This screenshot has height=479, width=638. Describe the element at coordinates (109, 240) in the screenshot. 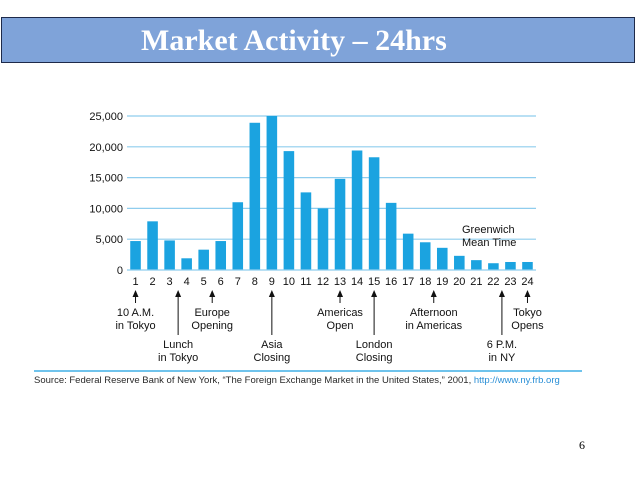

I see `y-tick-label: 5,000` at that location.